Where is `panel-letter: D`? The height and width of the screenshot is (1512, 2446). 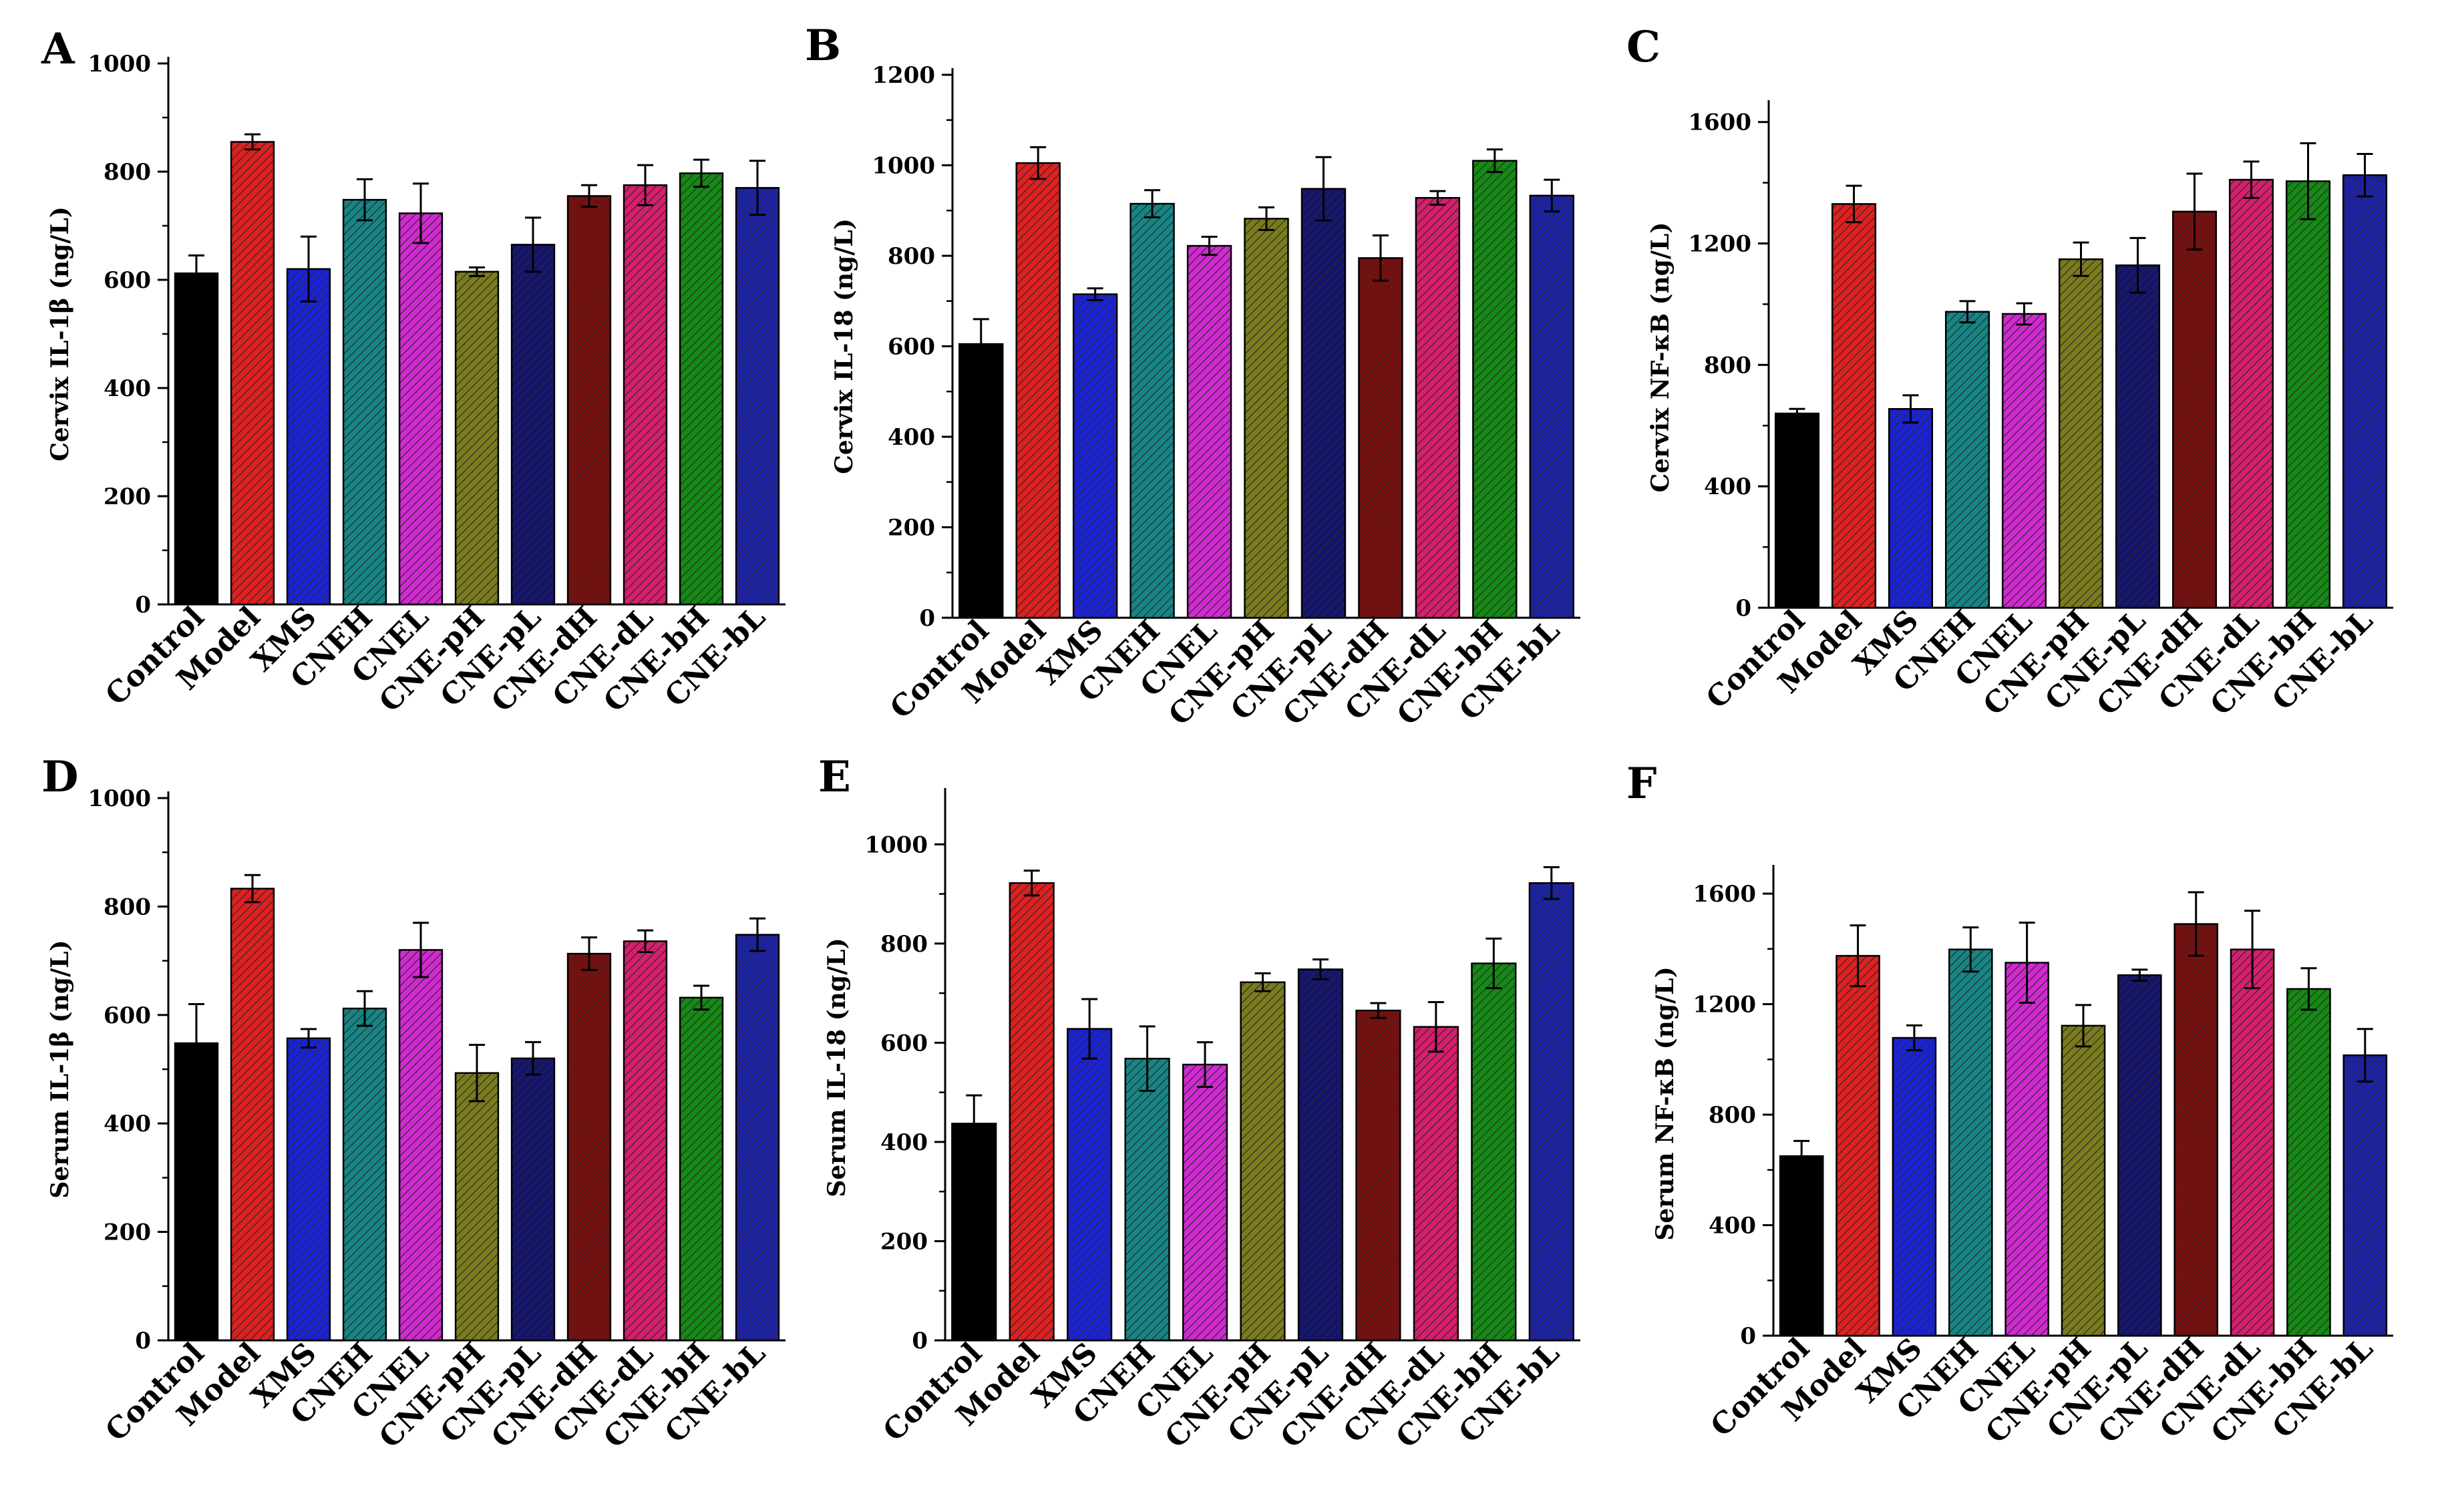
panel-letter: D is located at coordinates (60, 777).